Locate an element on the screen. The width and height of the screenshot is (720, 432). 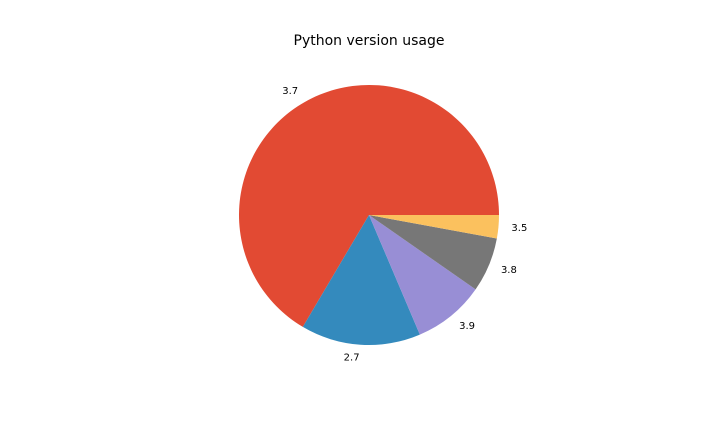
slice-label: 3.9 is located at coordinates (467, 326).